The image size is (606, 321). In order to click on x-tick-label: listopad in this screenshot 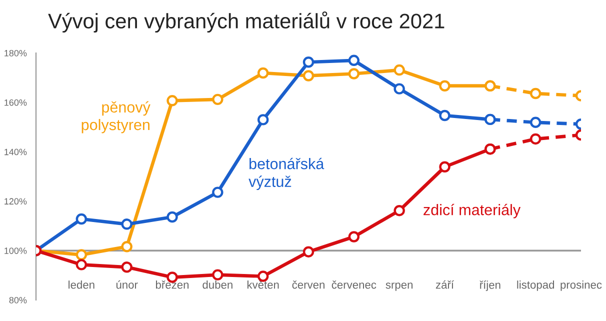, I will do `click(535, 285)`.